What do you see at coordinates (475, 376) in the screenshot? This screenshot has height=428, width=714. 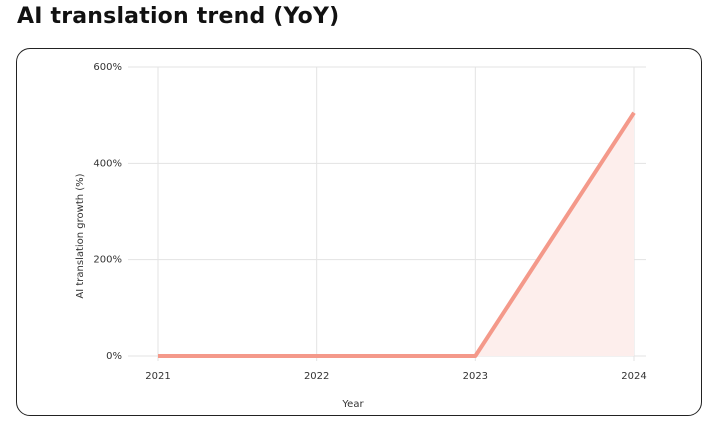 I see `x-tick-label: 2023` at bounding box center [475, 376].